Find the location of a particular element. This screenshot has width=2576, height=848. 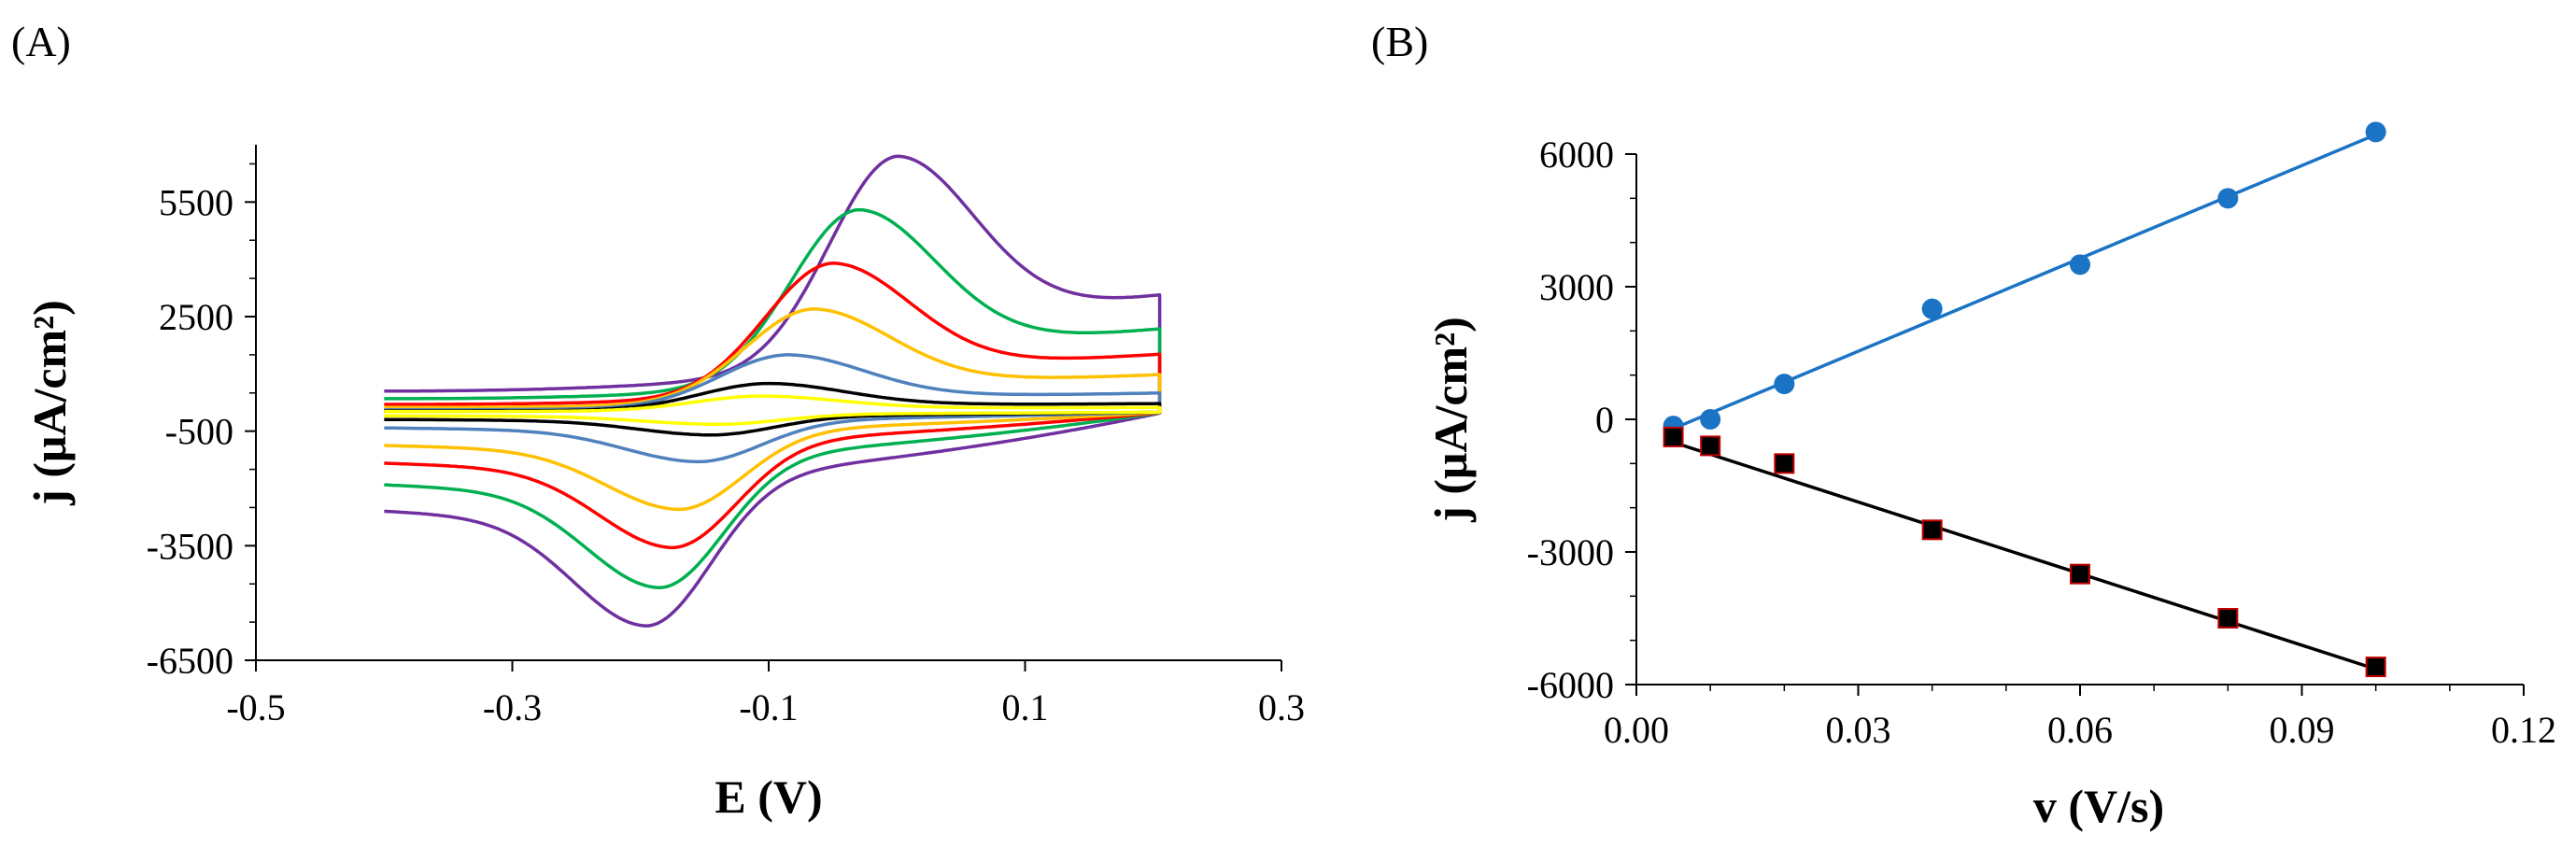

x-tick-label: -0.1 is located at coordinates (768, 707).